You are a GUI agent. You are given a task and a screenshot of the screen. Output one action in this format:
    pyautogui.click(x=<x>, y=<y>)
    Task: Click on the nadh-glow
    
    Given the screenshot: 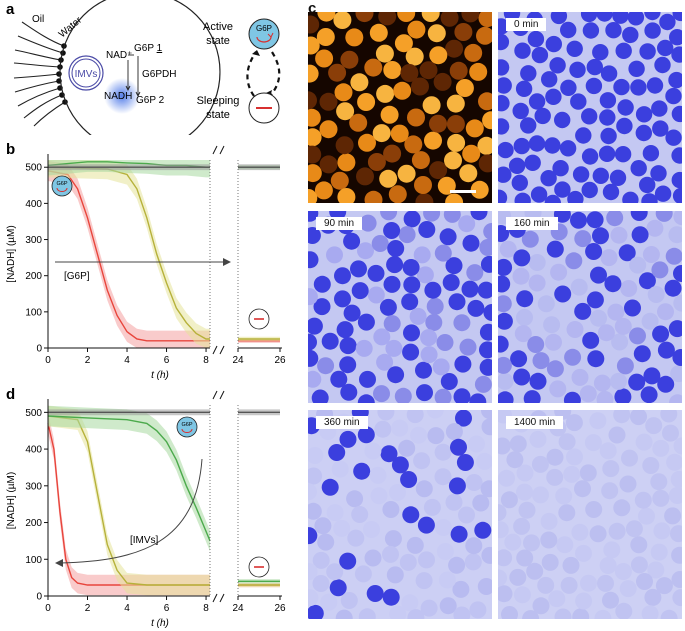 What is the action you would take?
    pyautogui.click(x=122, y=96)
    